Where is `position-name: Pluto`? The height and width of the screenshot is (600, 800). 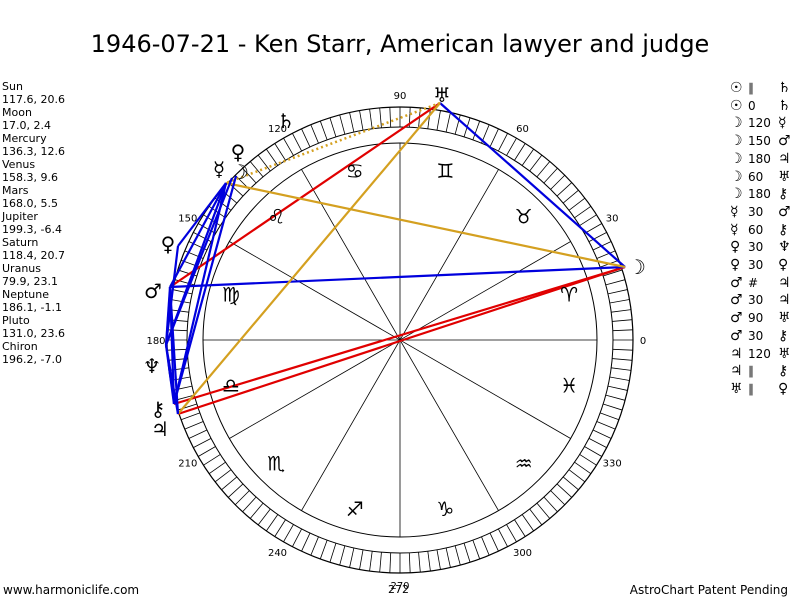 position-name: Pluto is located at coordinates (16, 320).